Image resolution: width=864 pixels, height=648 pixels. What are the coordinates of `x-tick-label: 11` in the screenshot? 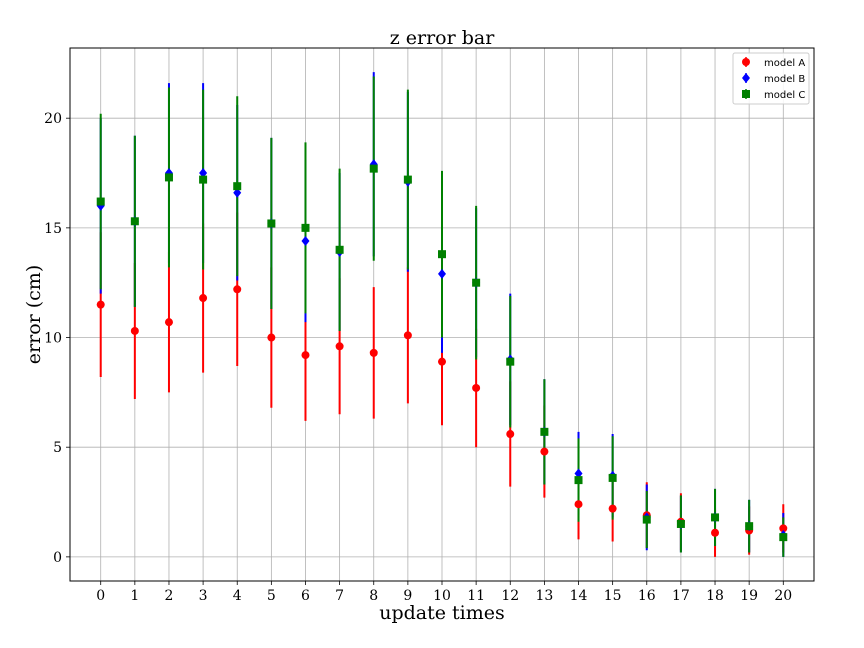 It's located at (476, 596).